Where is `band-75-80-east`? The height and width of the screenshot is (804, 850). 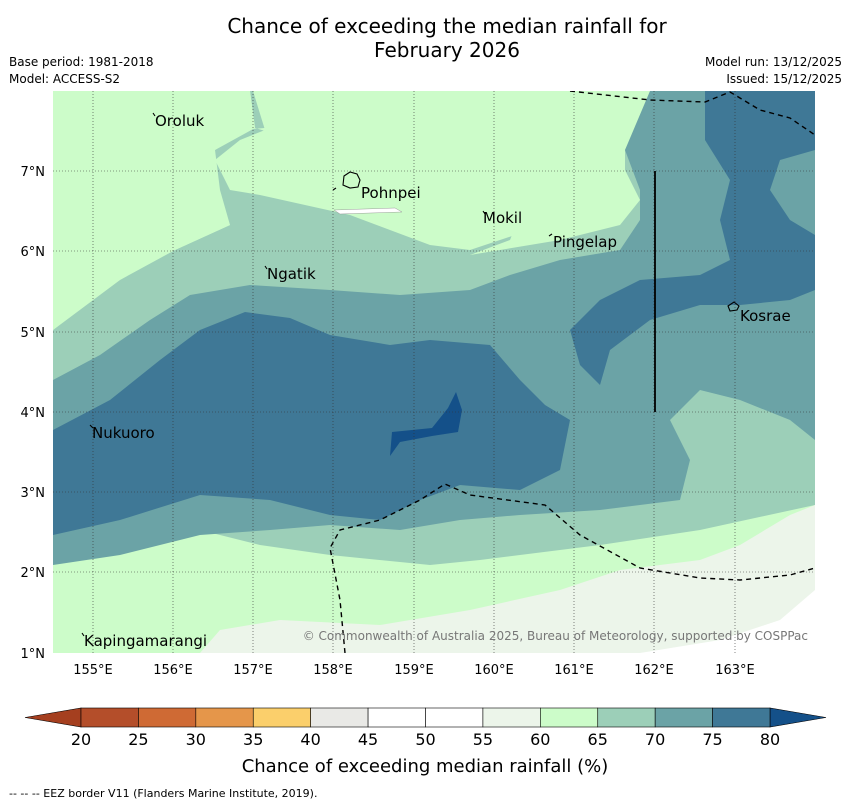
band-75-80-east is located at coordinates (692, 238).